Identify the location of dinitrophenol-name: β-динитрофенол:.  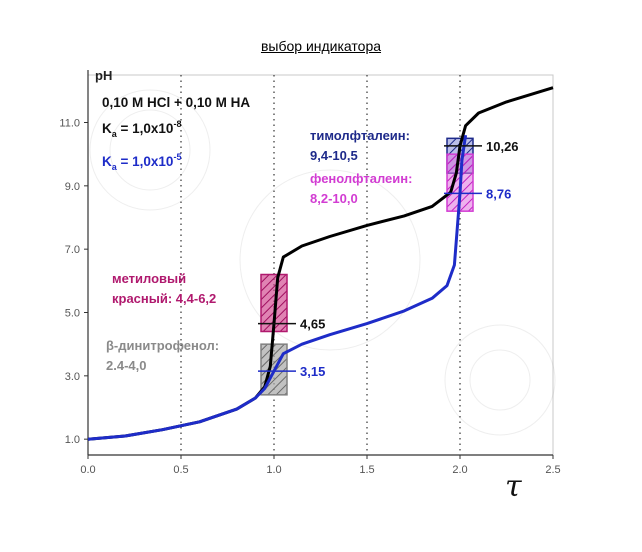
(162, 345).